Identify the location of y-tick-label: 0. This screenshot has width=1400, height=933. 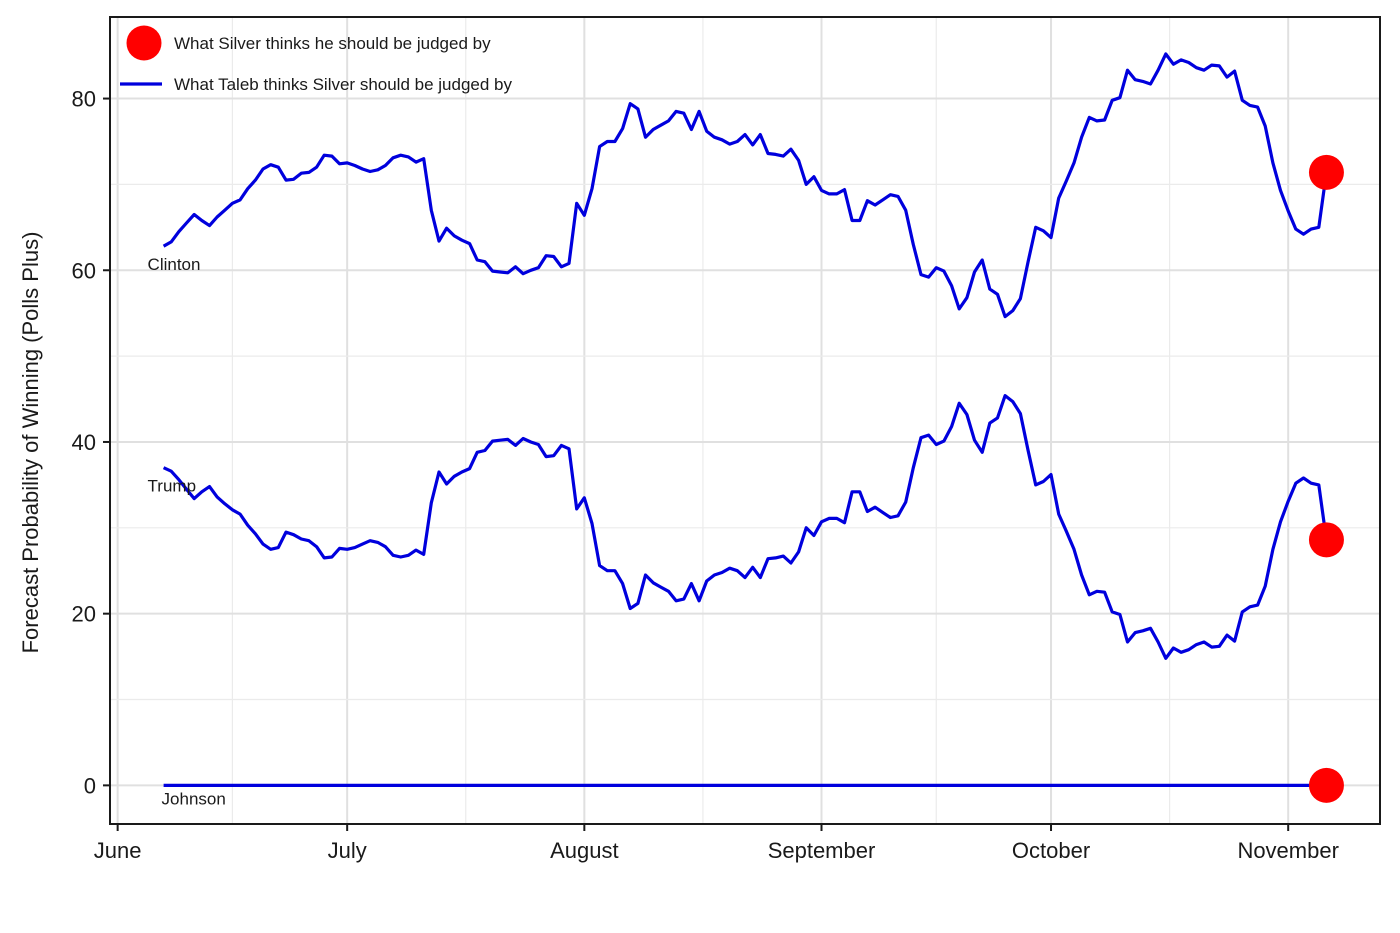
(90, 785).